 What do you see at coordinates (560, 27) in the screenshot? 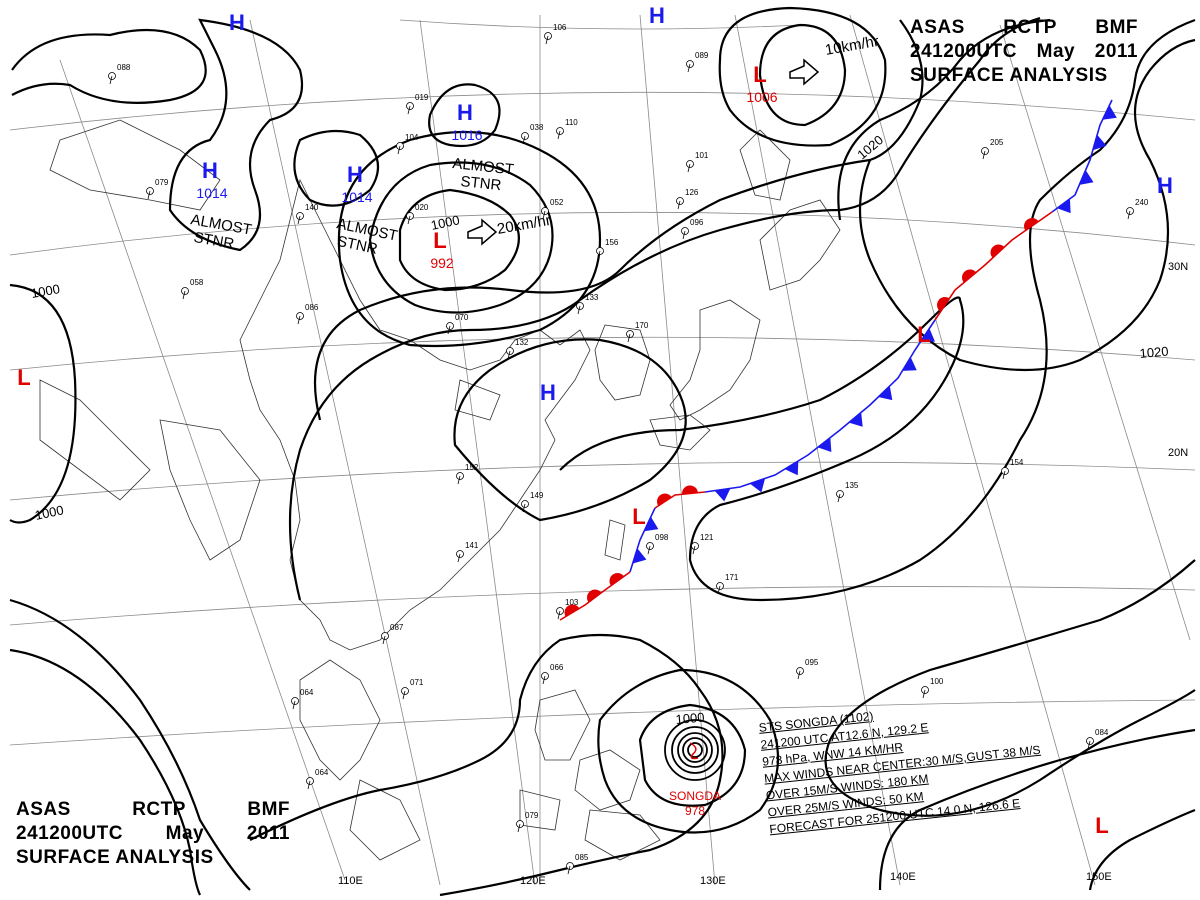
I see `station-pressure: 106` at bounding box center [560, 27].